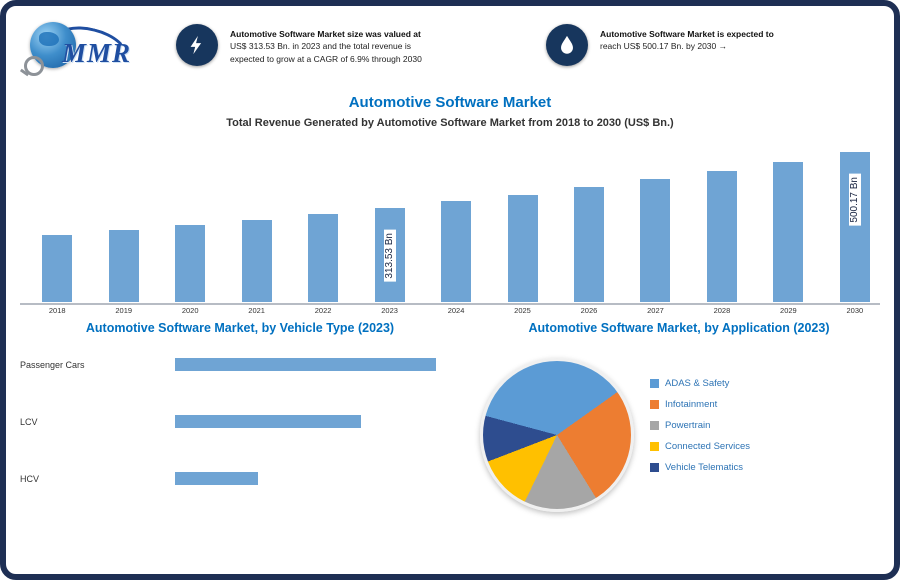 This screenshot has height=580, width=900. I want to click on x-axis-label: 2021, so click(256, 310).